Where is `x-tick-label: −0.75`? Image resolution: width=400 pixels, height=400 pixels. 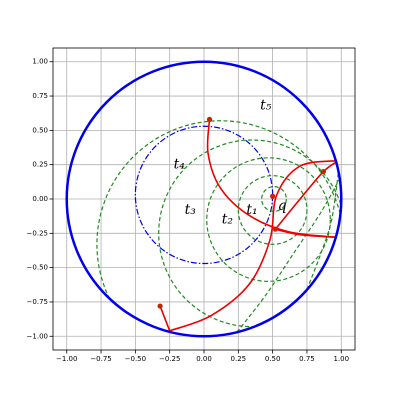
x-tick-label: −0.75 is located at coordinates (100, 359).